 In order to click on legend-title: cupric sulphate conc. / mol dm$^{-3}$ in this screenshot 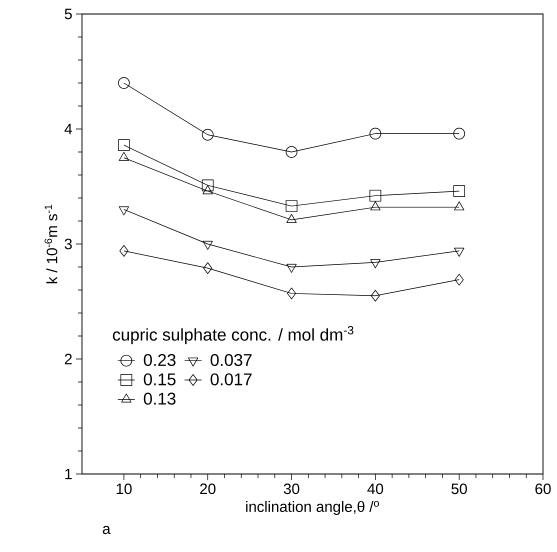, I will do `click(233, 335)`.